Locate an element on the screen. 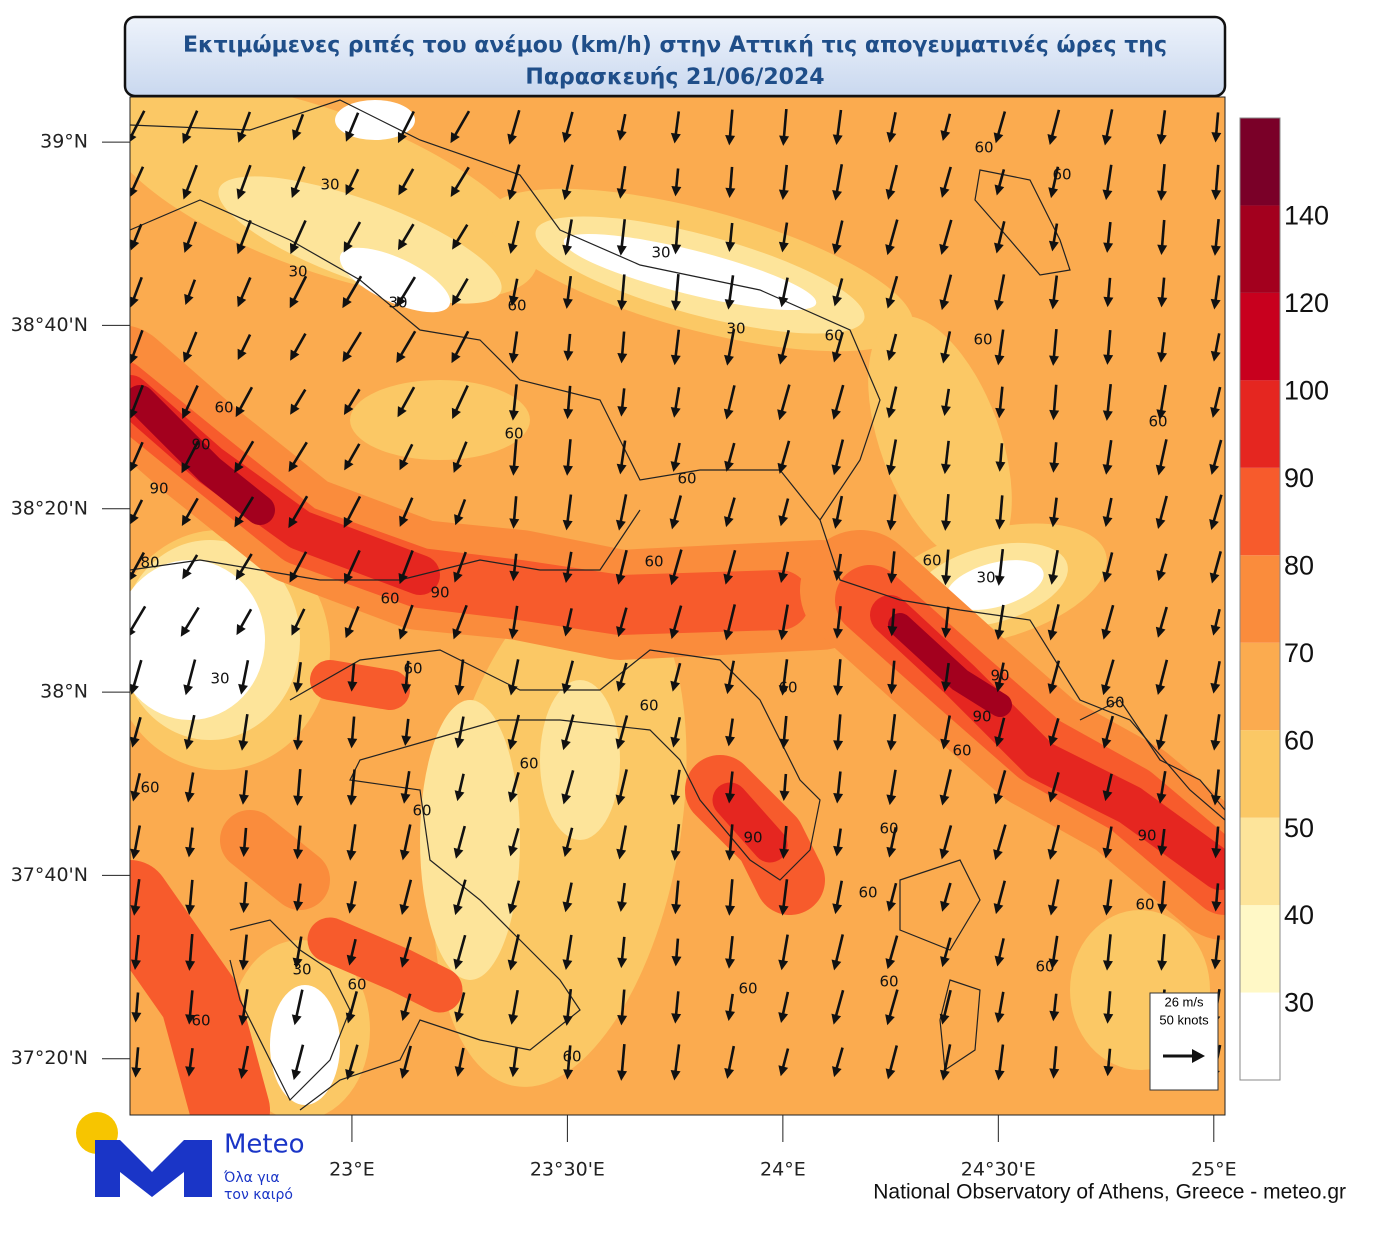  colorbar-label: 120 is located at coordinates (1306, 303).